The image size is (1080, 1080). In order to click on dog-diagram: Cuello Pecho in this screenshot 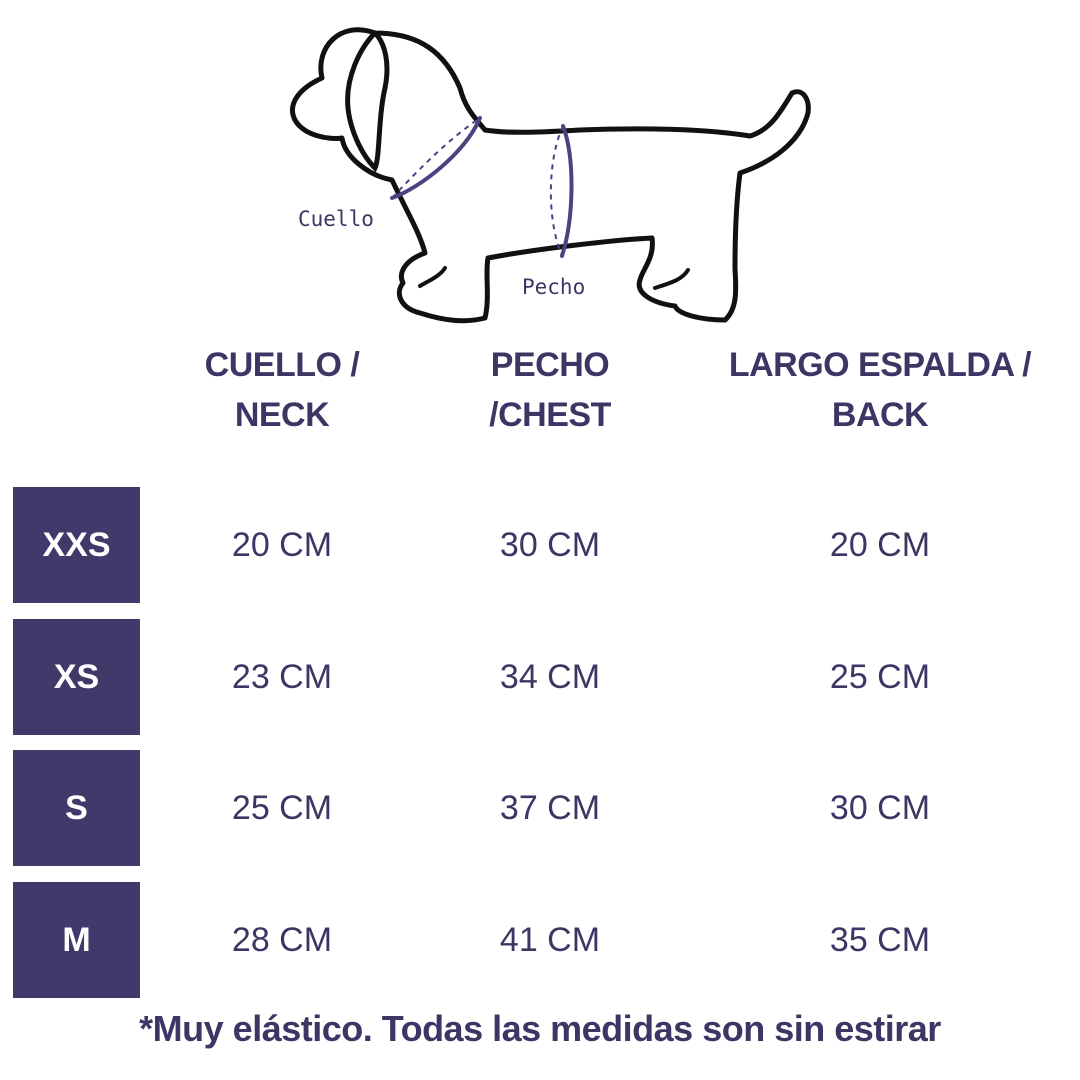, I will do `click(550, 175)`.